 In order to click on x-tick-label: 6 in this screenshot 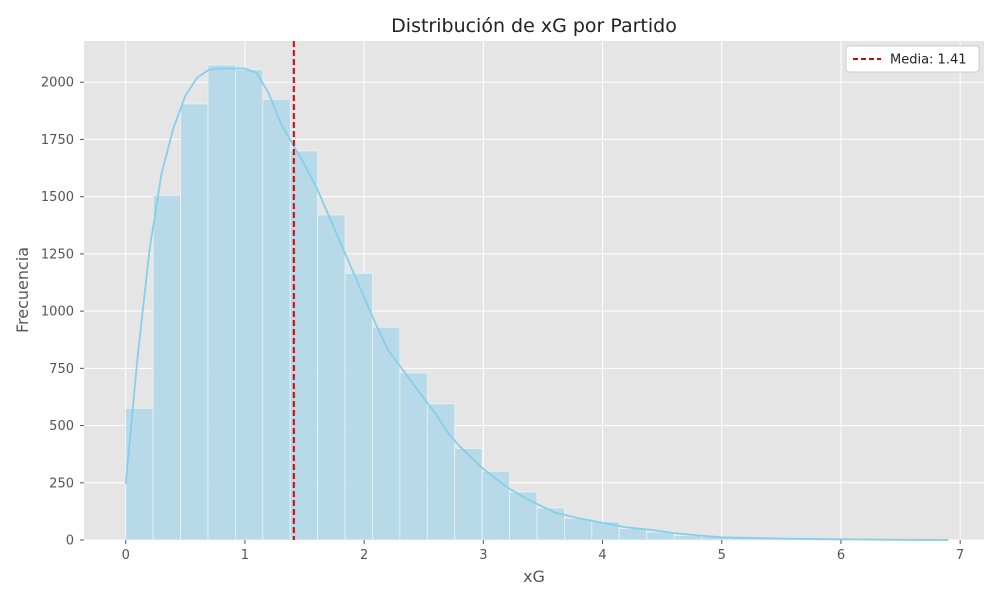, I will do `click(841, 555)`.